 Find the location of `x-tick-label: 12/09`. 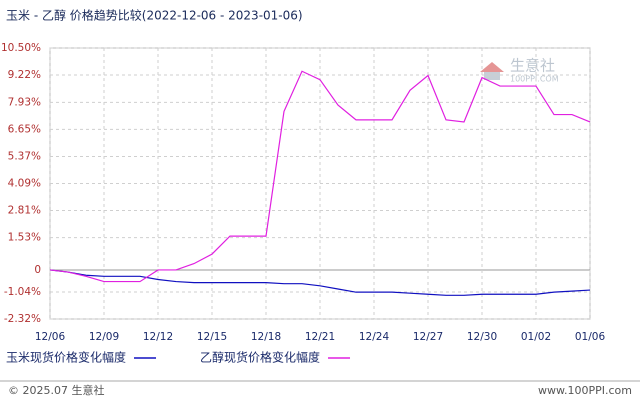

x-tick-label: 12/09 is located at coordinates (104, 337).